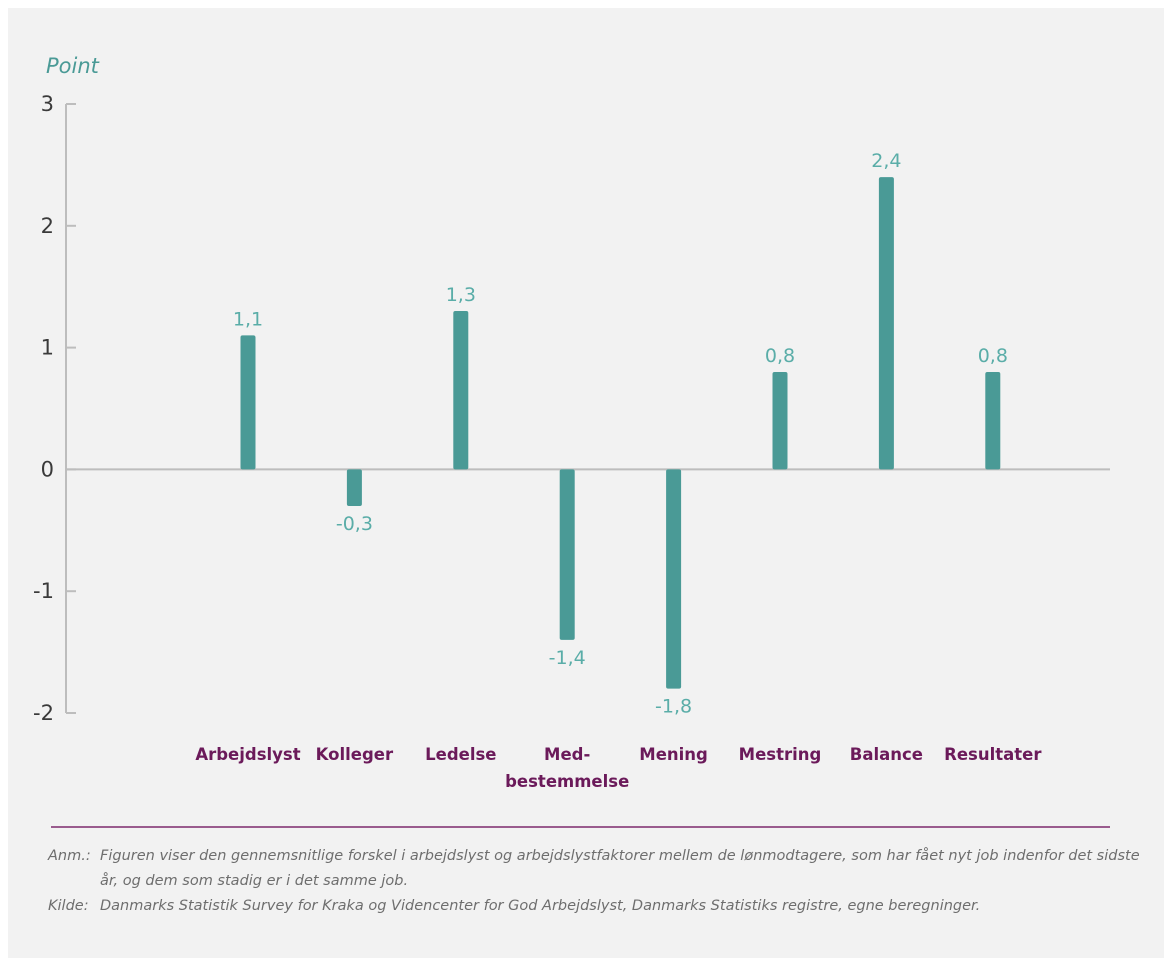 This screenshot has width=1172, height=966. Describe the element at coordinates (247, 754) in the screenshot. I see `category-label: Arbejdslyst` at that location.